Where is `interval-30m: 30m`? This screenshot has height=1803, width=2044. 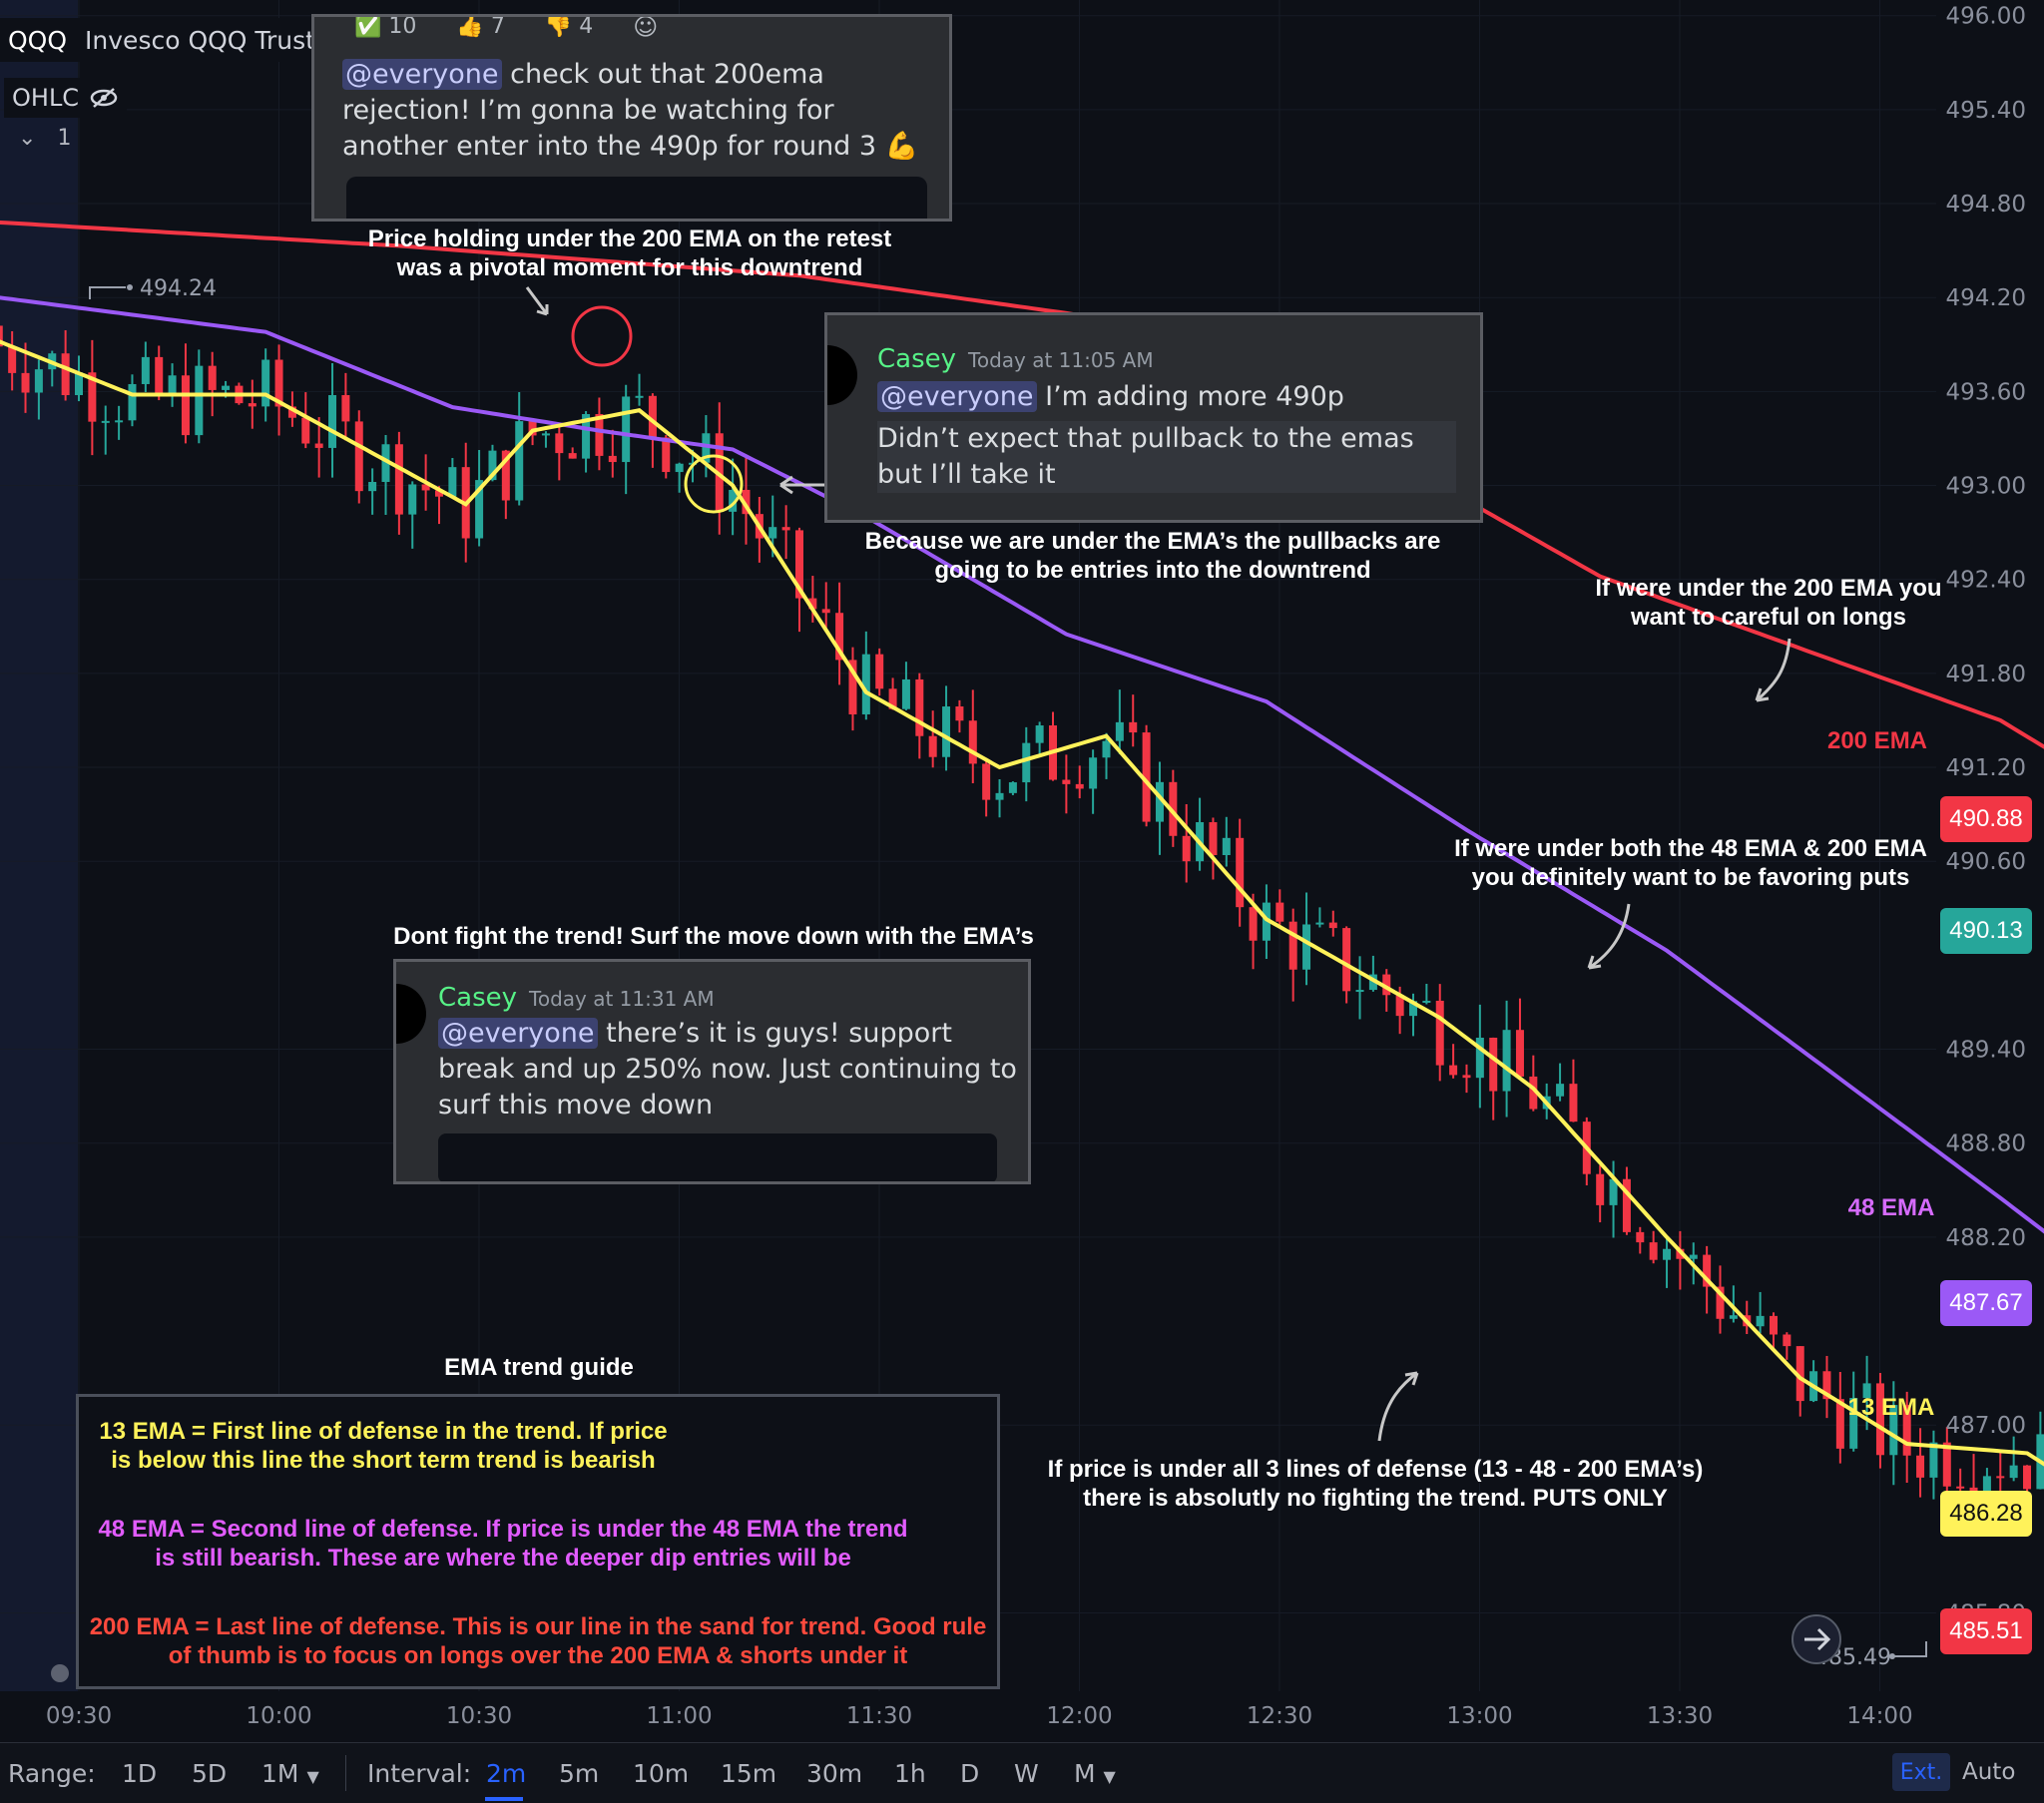
interval-30m: 30m is located at coordinates (834, 1773).